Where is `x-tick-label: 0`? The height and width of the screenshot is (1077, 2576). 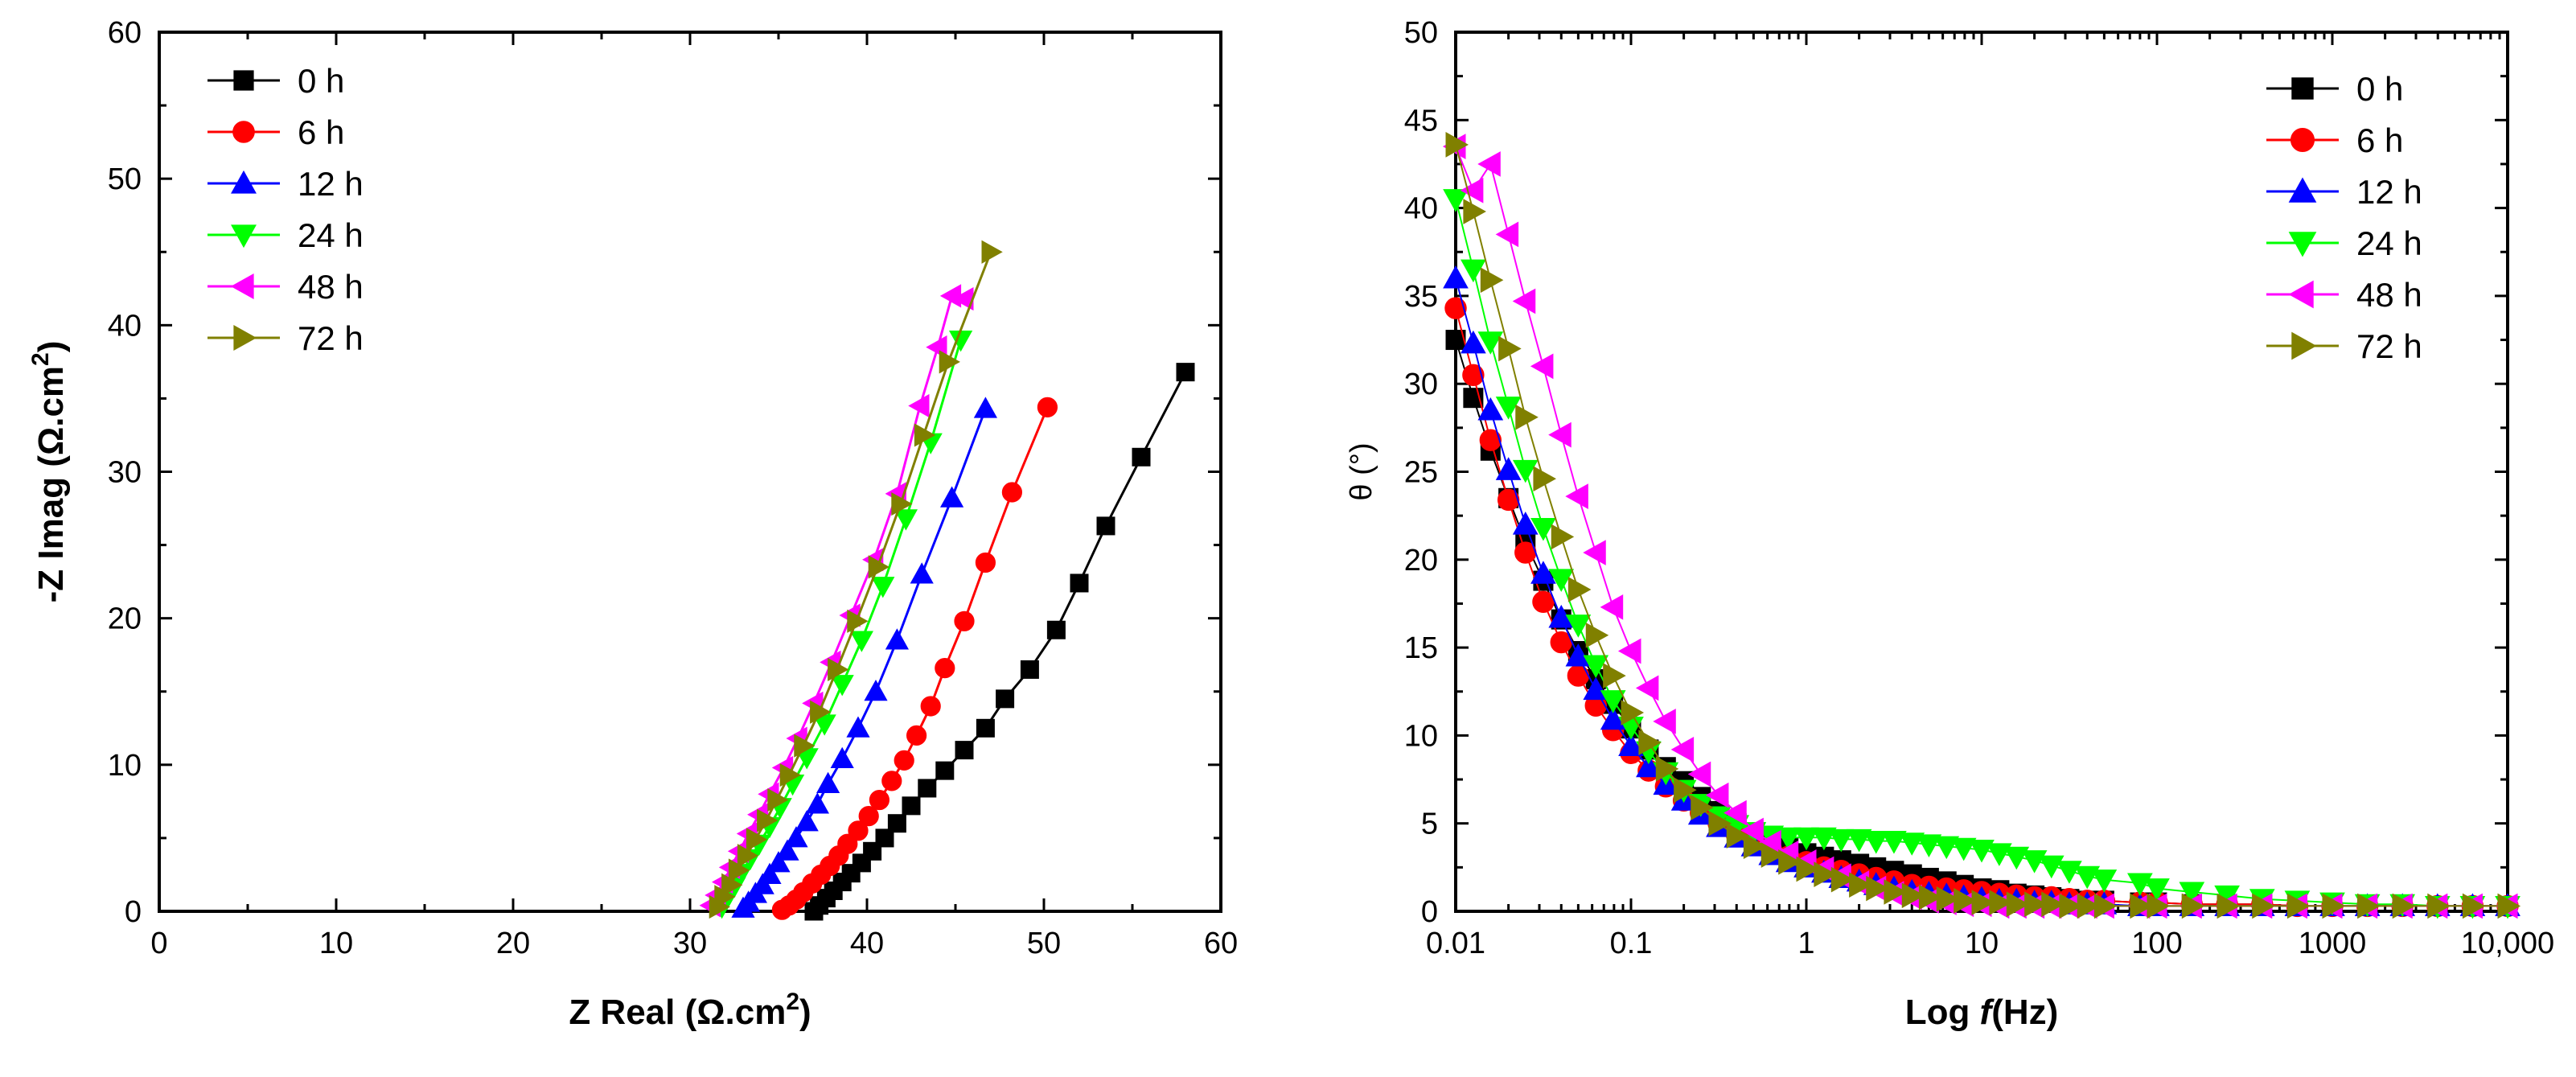 x-tick-label: 0 is located at coordinates (158, 944).